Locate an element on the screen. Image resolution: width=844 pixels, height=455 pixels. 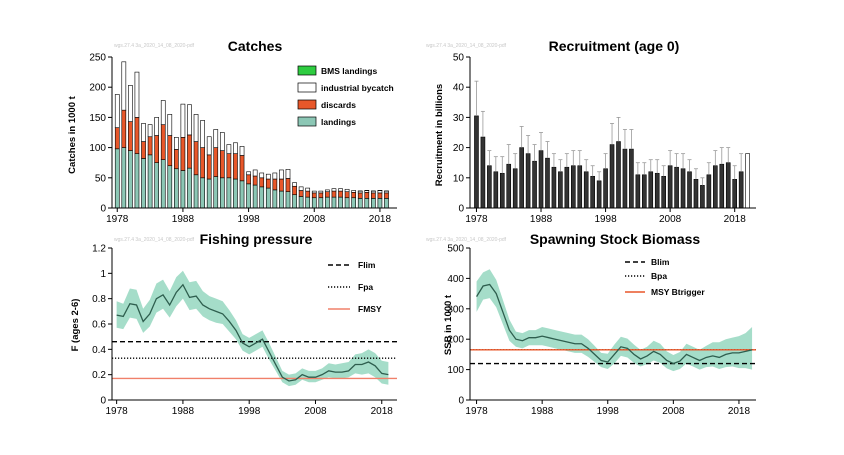
fishing-pressure-confidence-band is located at coordinates (252, 328).